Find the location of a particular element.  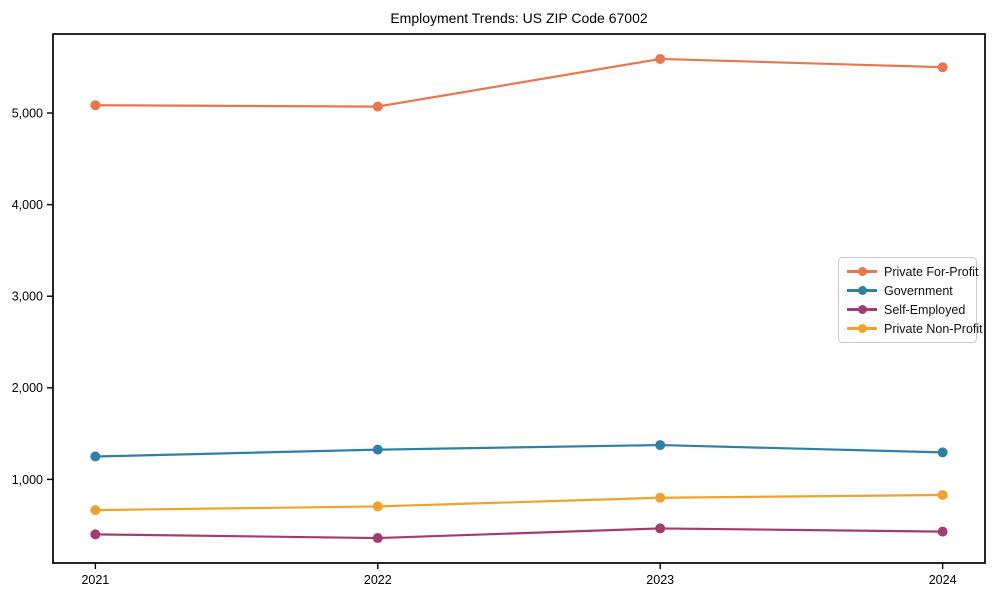

y-axis-tick-label: 5,000 is located at coordinates (27, 113).